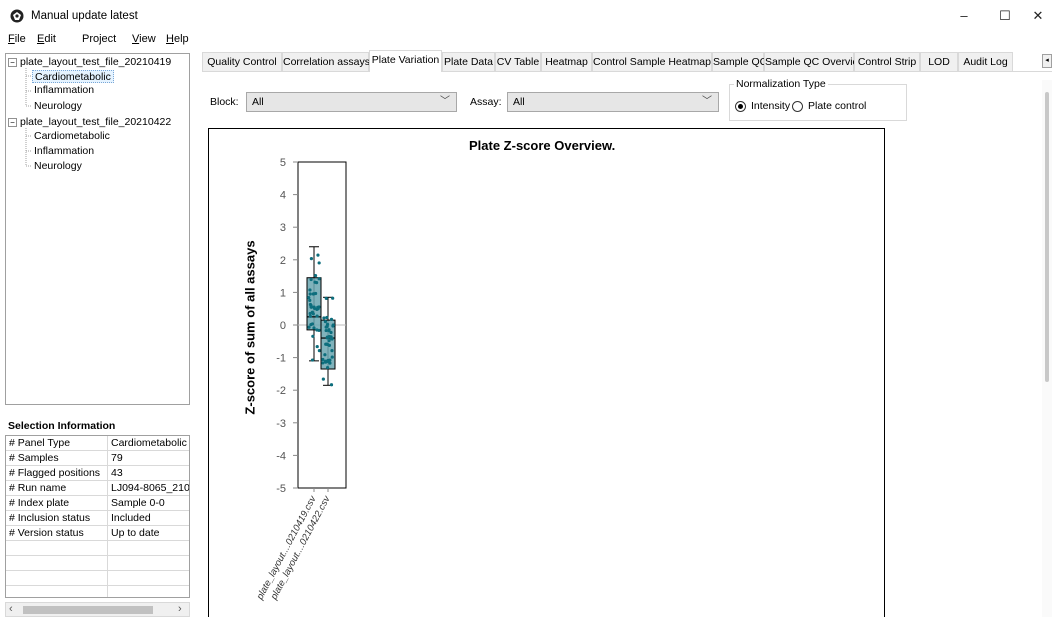  Describe the element at coordinates (17, 16) in the screenshot. I see `app-logo-icon` at that location.